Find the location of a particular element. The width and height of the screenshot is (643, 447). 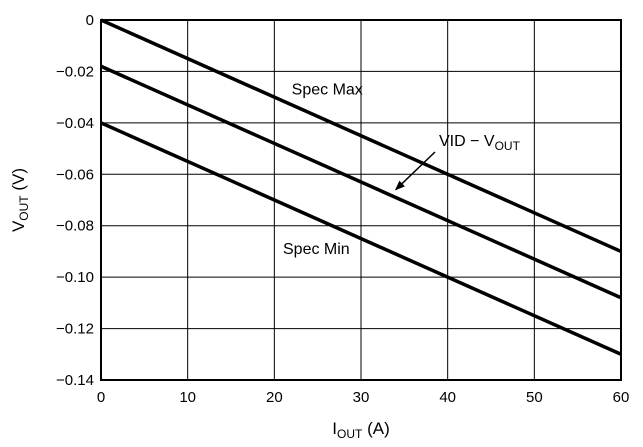

annotation-arrow is located at coordinates (415, 171).